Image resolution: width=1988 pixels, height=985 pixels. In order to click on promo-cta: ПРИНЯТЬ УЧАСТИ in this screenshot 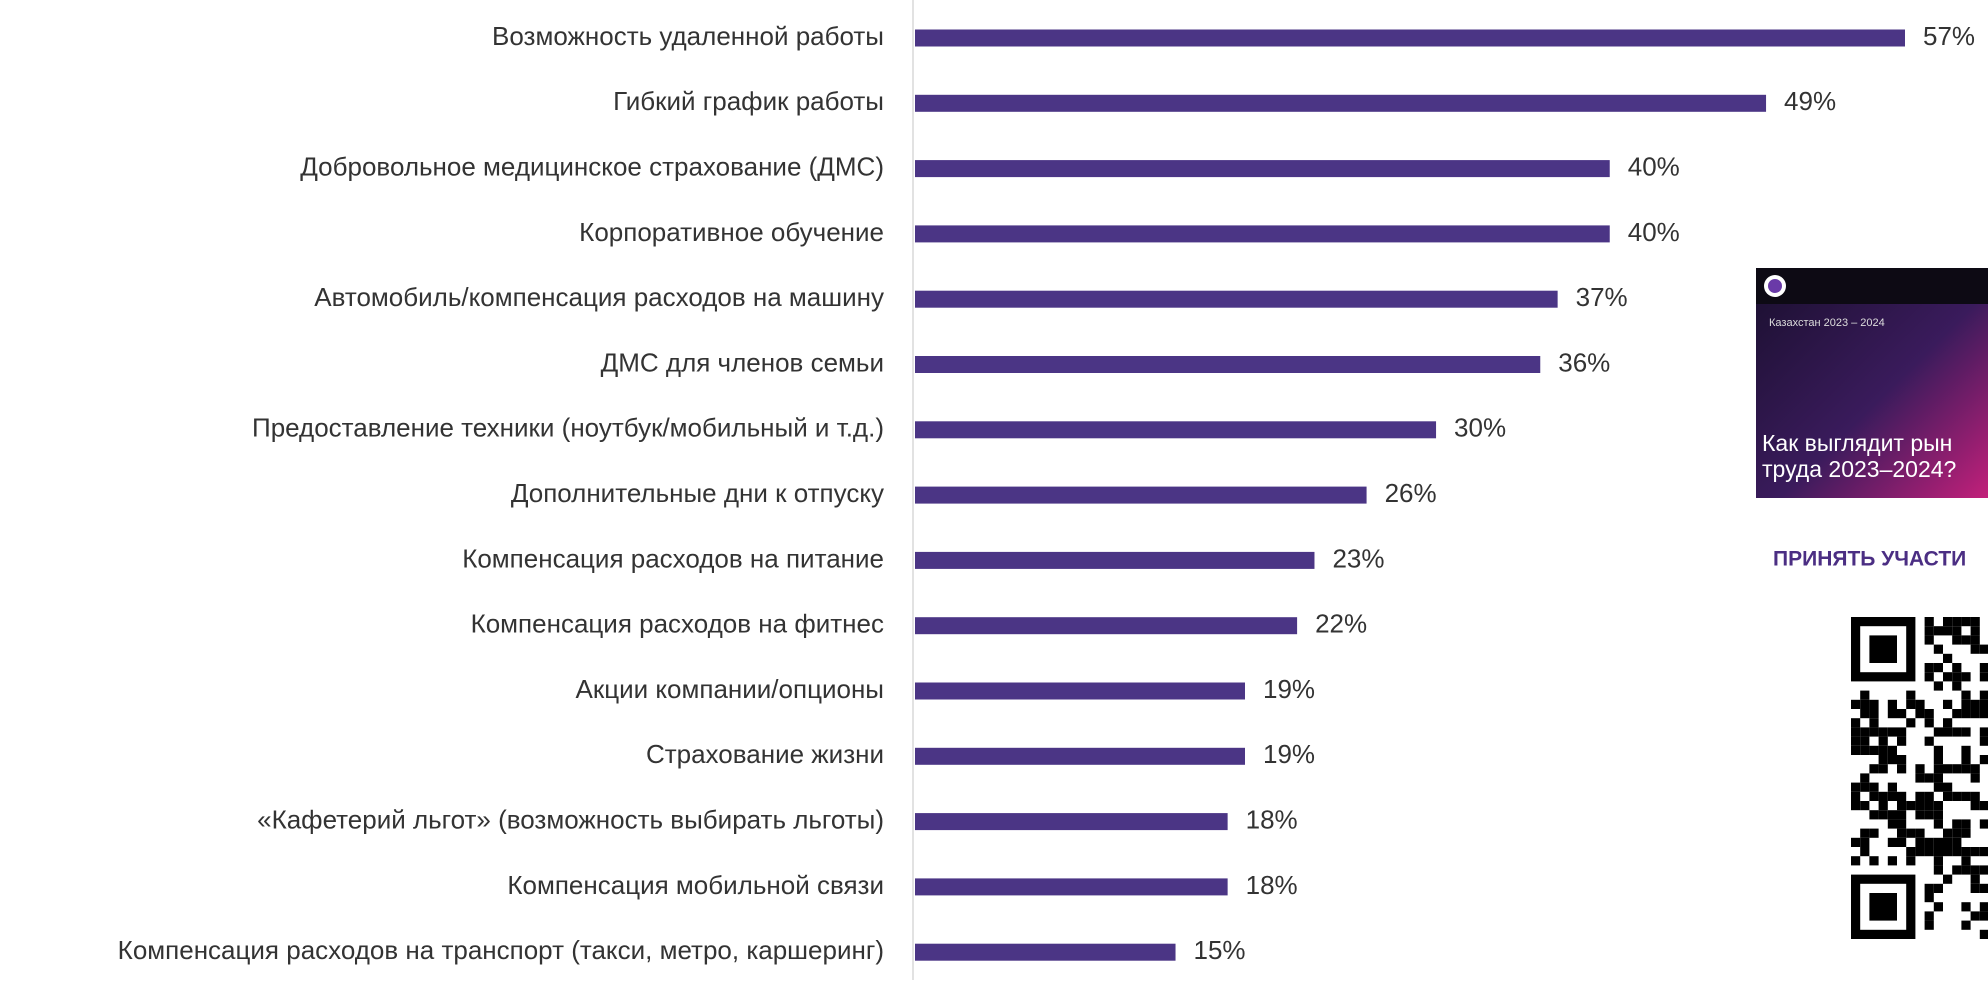, I will do `click(1869, 559)`.